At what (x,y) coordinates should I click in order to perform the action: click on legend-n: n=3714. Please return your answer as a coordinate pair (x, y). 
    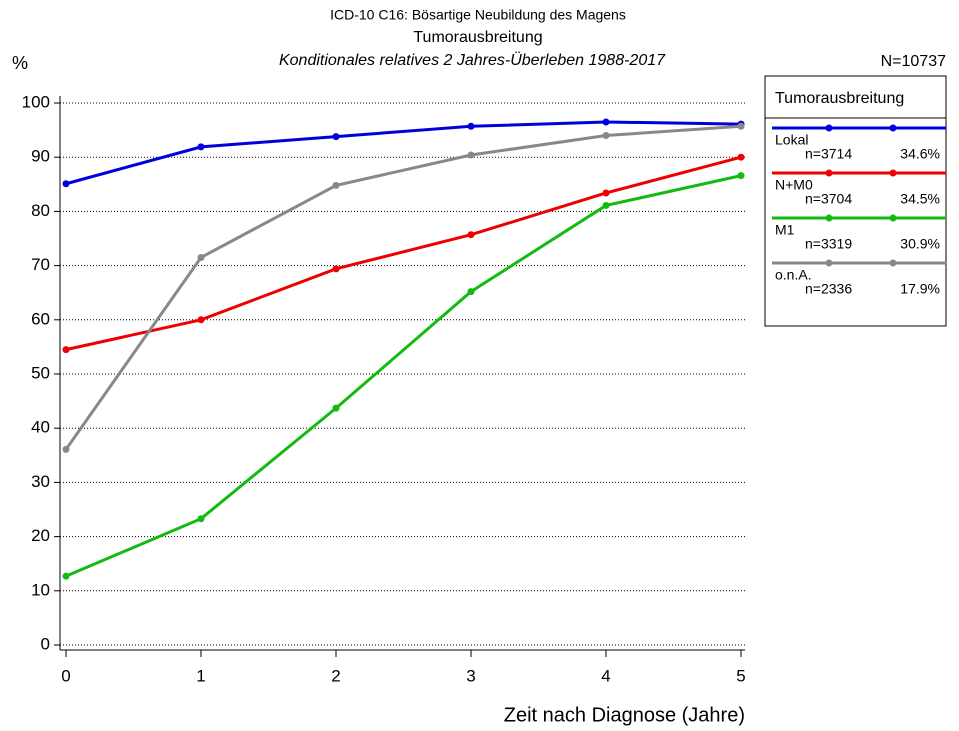
    Looking at the image, I should click on (828, 154).